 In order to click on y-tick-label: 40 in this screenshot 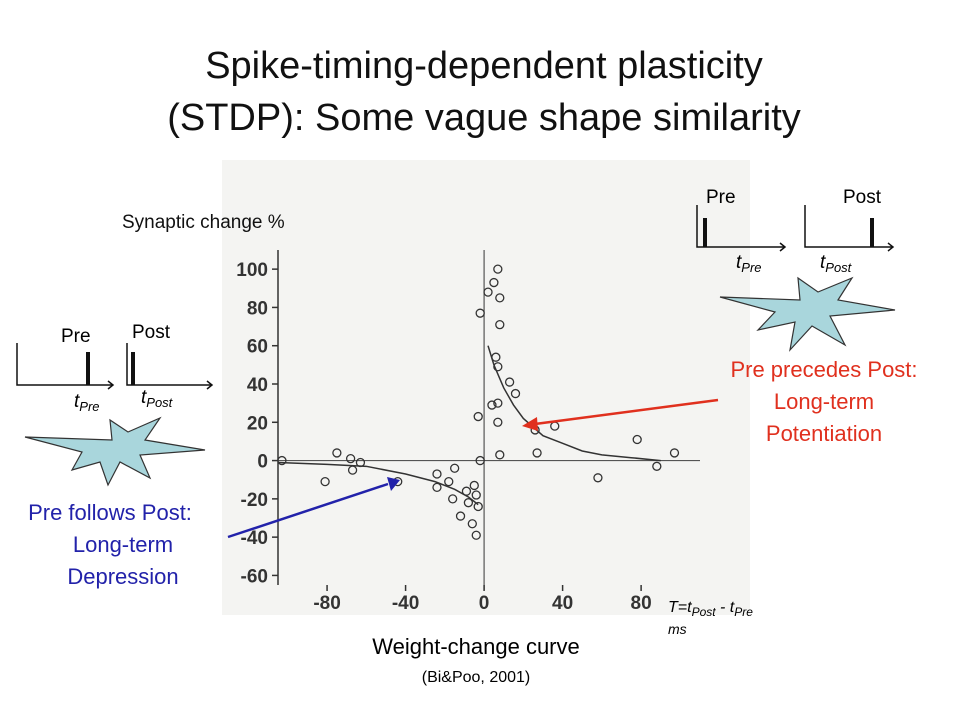, I will do `click(257, 385)`.